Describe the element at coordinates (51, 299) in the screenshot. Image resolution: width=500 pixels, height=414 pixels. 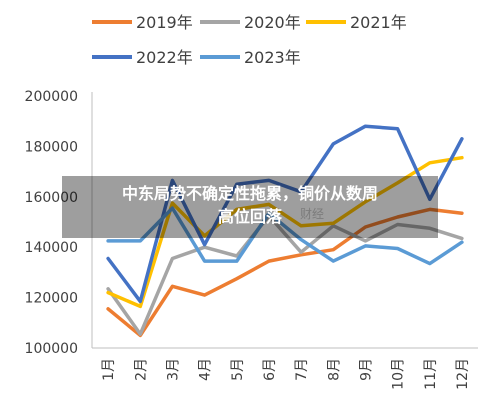
I see `y-tick-label: 120000` at that location.